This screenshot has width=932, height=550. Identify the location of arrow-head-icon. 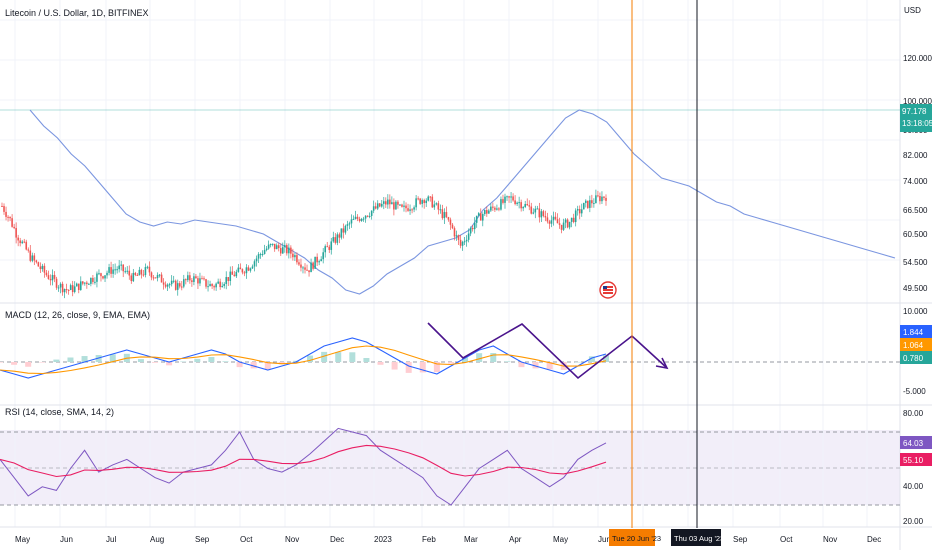
(662, 363).